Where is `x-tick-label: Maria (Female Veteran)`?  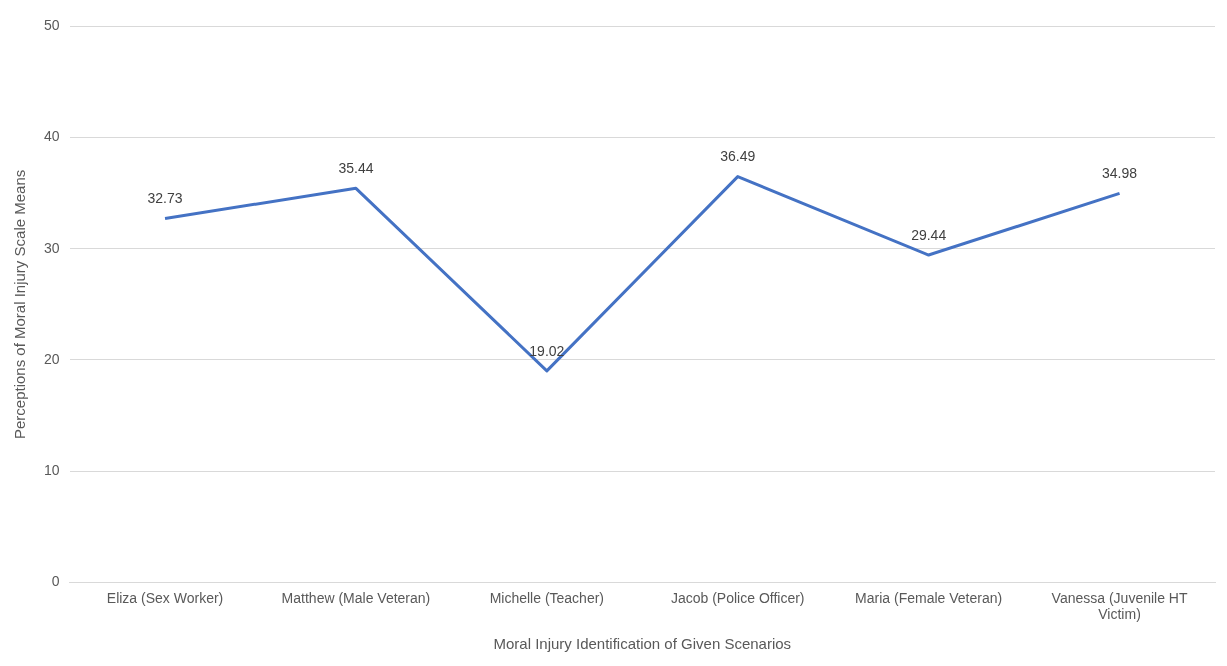 x-tick-label: Maria (Female Veteran) is located at coordinates (929, 597).